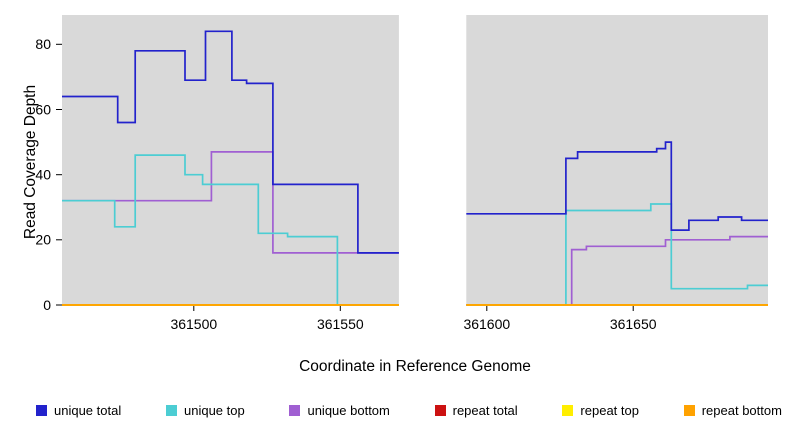 This screenshot has height=432, width=792. What do you see at coordinates (415, 366) in the screenshot?
I see `x-axis-label: Coordinate in Reference Genome` at bounding box center [415, 366].